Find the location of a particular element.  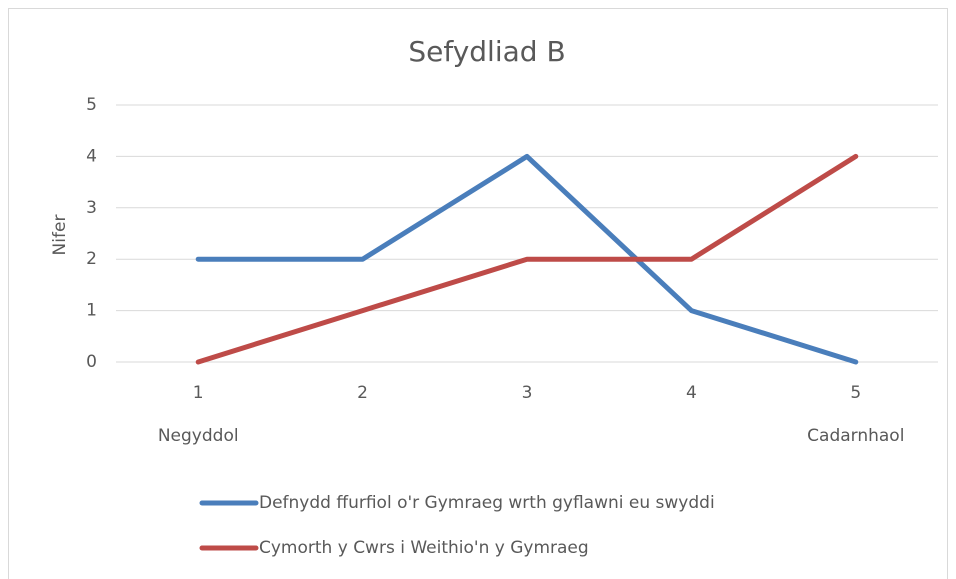

x-tick-label: 2 is located at coordinates (362, 393).